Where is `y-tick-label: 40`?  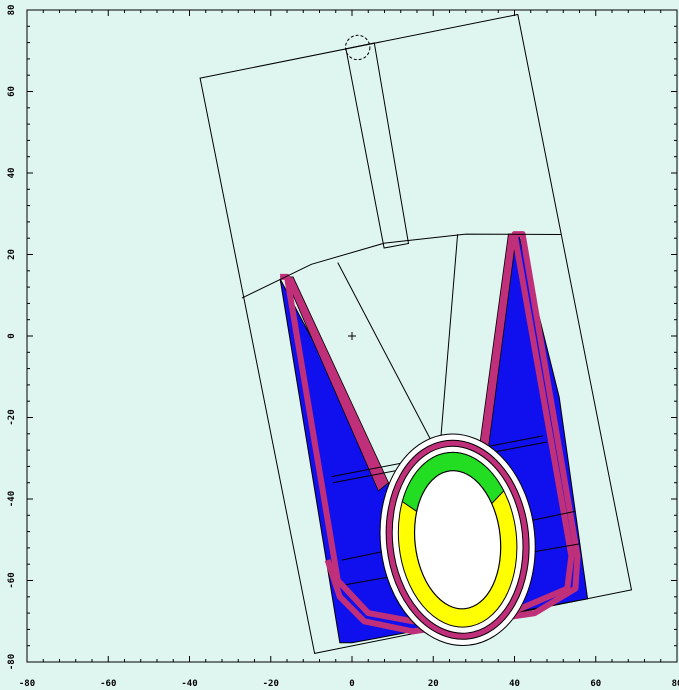 y-tick-label: 40 is located at coordinates (12, 173).